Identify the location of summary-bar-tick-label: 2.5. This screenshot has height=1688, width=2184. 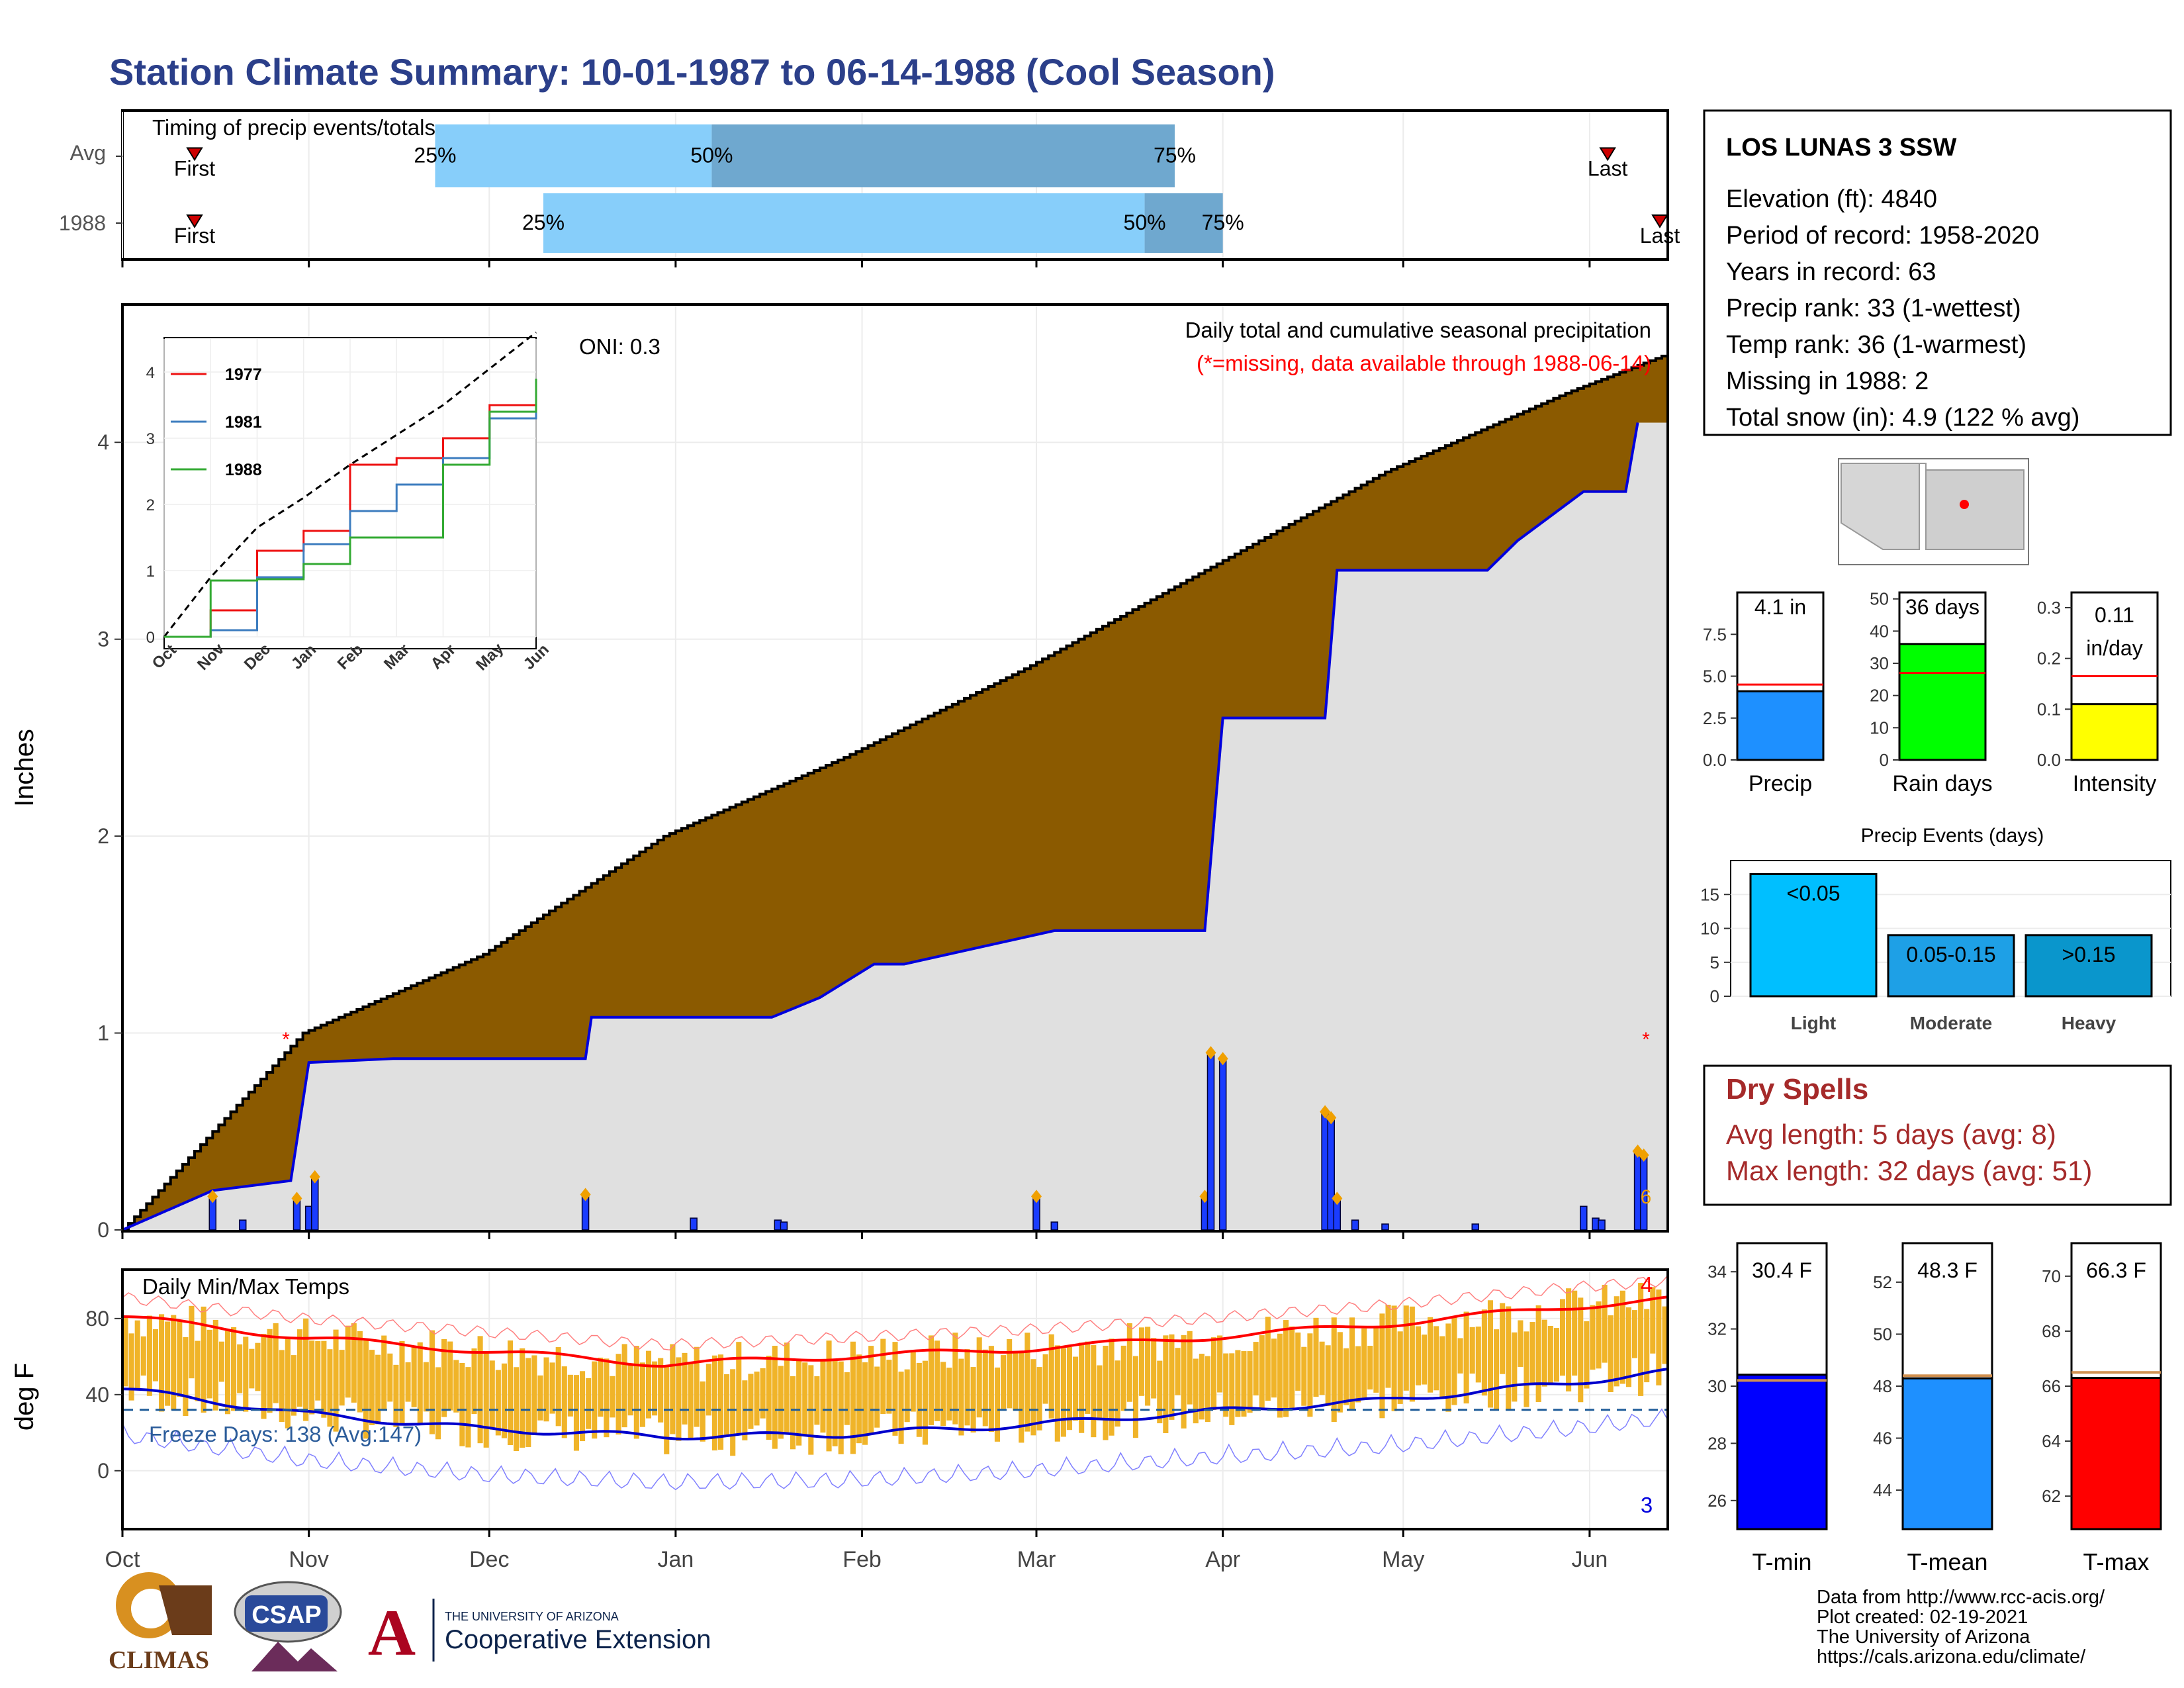
(1715, 718).